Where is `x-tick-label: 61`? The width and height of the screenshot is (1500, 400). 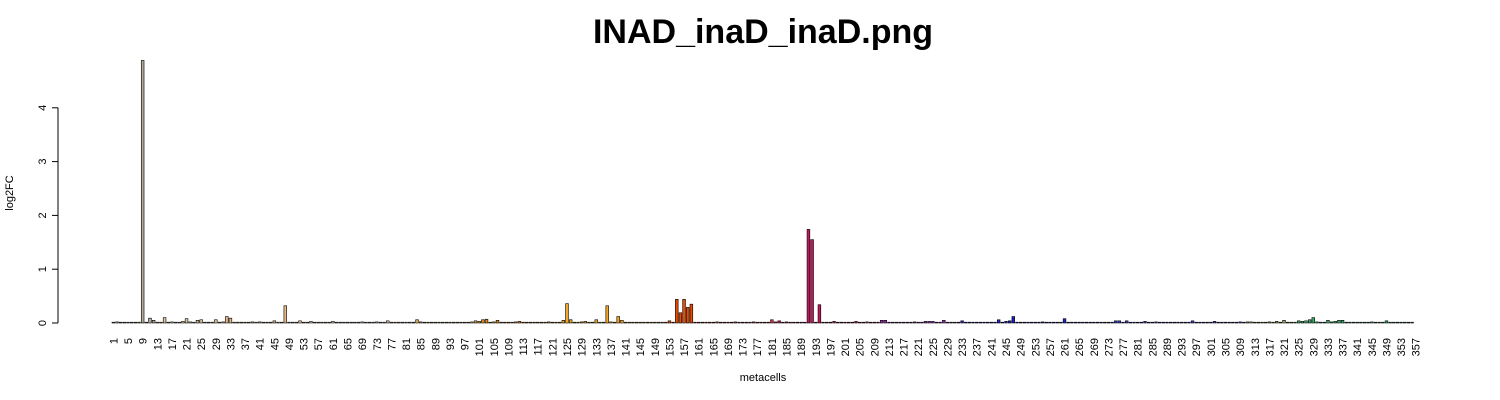 x-tick-label: 61 is located at coordinates (334, 344).